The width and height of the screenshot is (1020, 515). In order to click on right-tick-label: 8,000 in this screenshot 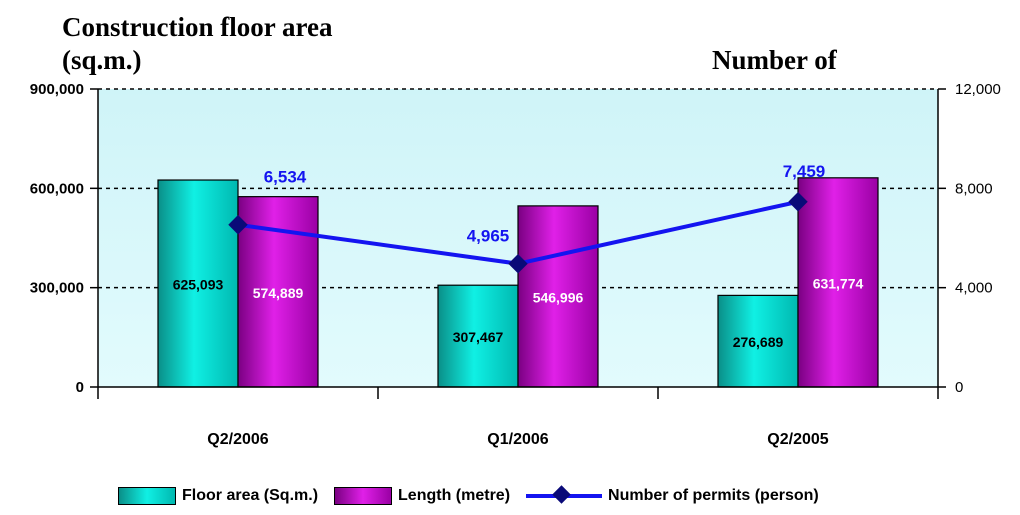, I will do `click(974, 188)`.